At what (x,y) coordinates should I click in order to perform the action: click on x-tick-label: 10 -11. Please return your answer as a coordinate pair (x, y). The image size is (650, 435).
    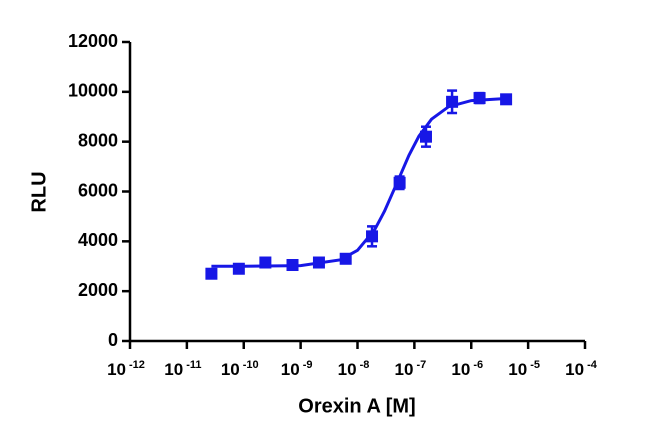
    Looking at the image, I should click on (182, 369).